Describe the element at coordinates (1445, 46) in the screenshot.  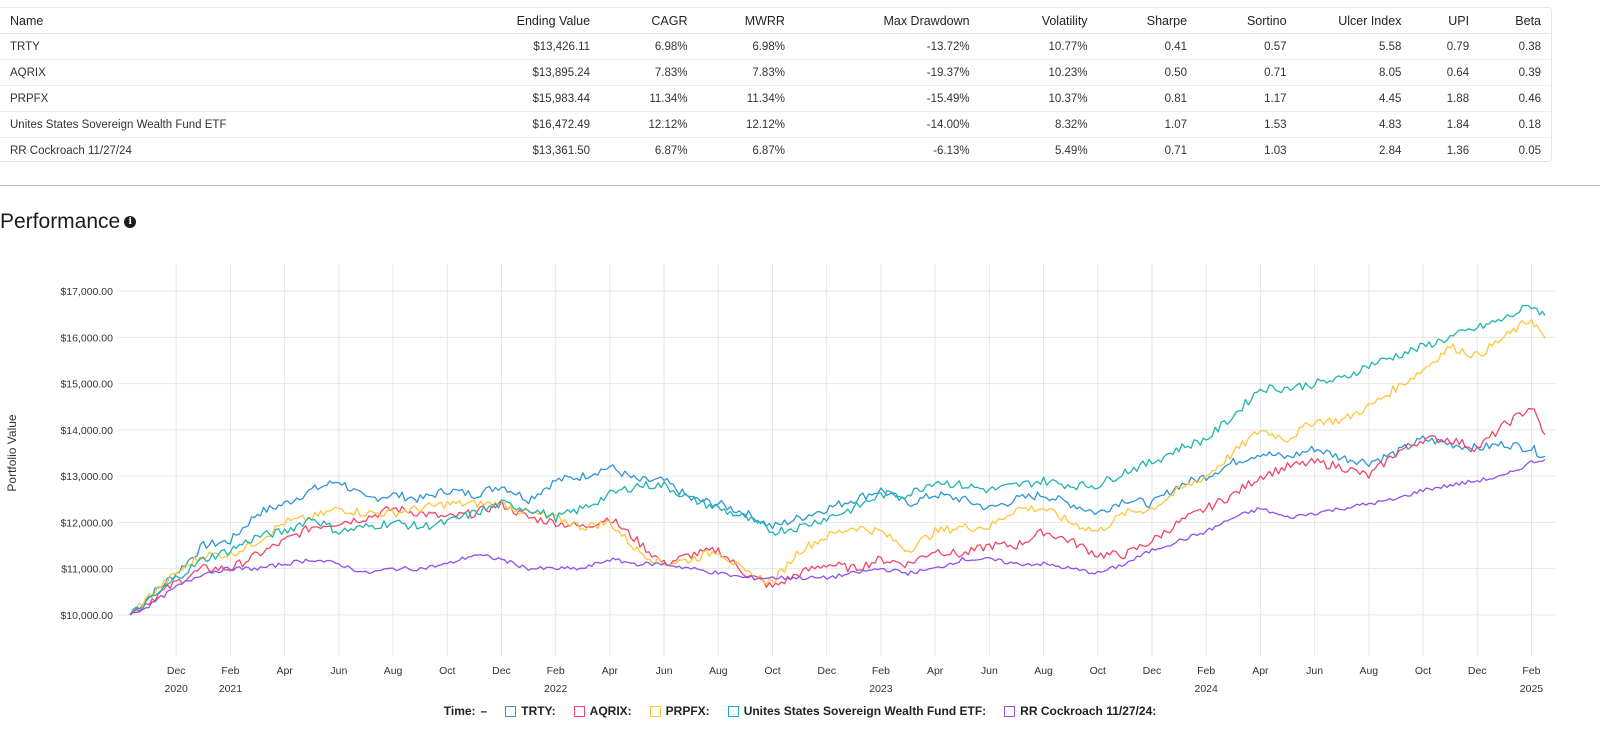
I see `metric-cell: 0.79` at that location.